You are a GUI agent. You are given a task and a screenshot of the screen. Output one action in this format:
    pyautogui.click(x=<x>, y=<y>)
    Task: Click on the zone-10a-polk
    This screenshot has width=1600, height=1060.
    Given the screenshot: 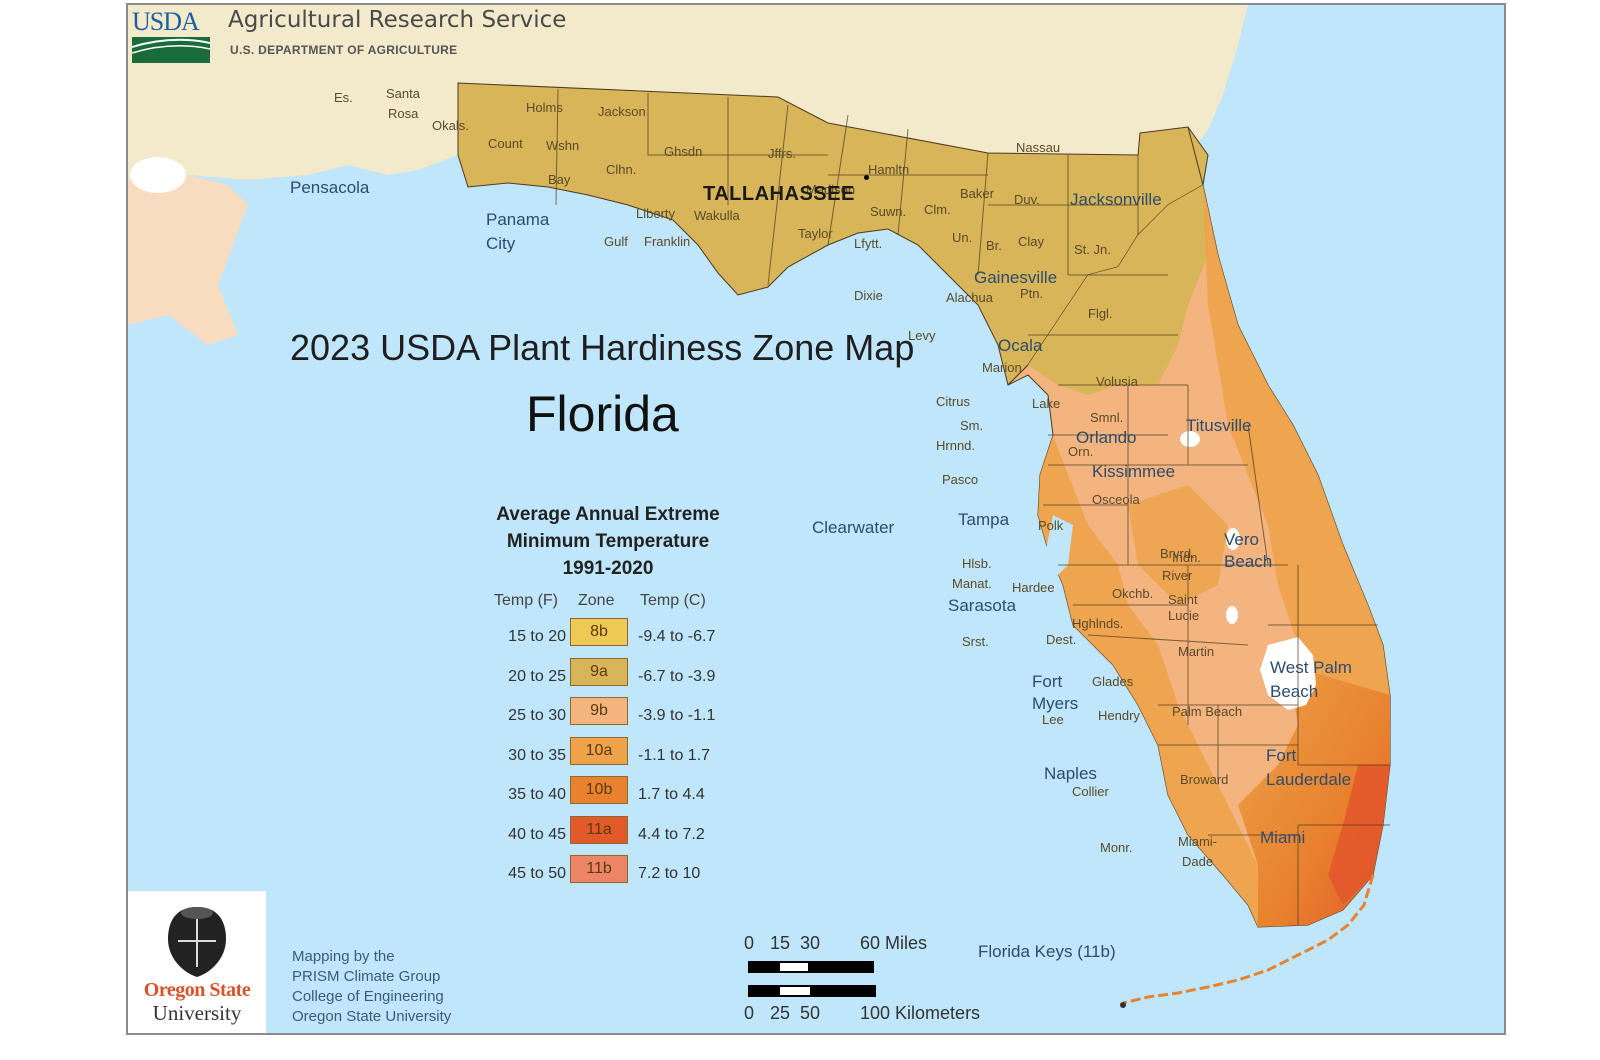 What is the action you would take?
    pyautogui.click(x=1178, y=545)
    